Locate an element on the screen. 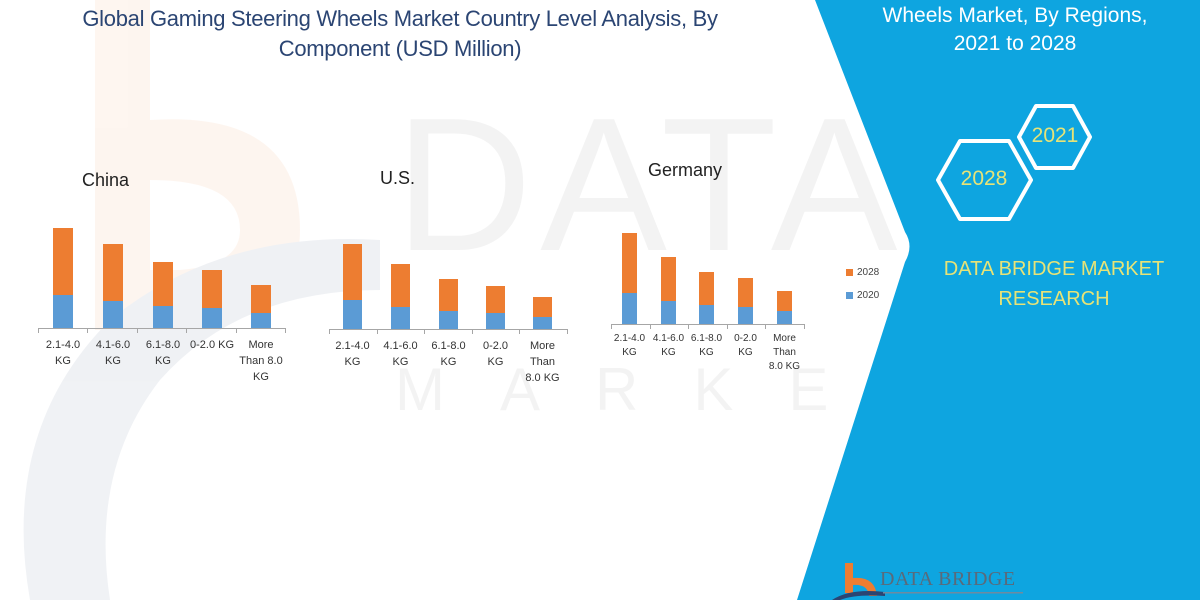 The width and height of the screenshot is (1200, 600). hexagon-2028-icon is located at coordinates (984, 180).